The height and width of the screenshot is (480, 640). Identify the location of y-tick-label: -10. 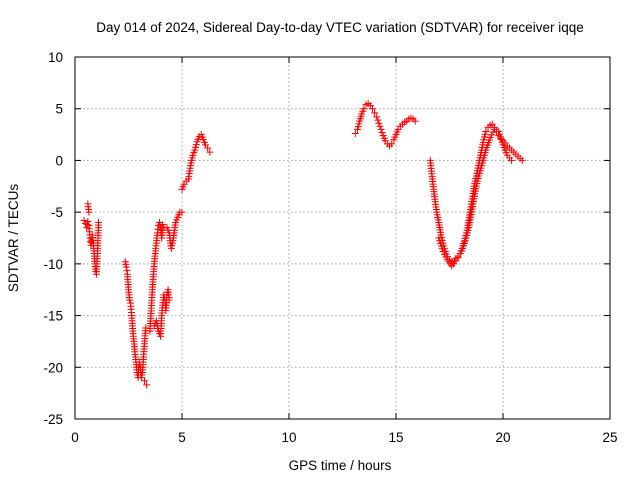
(53, 264).